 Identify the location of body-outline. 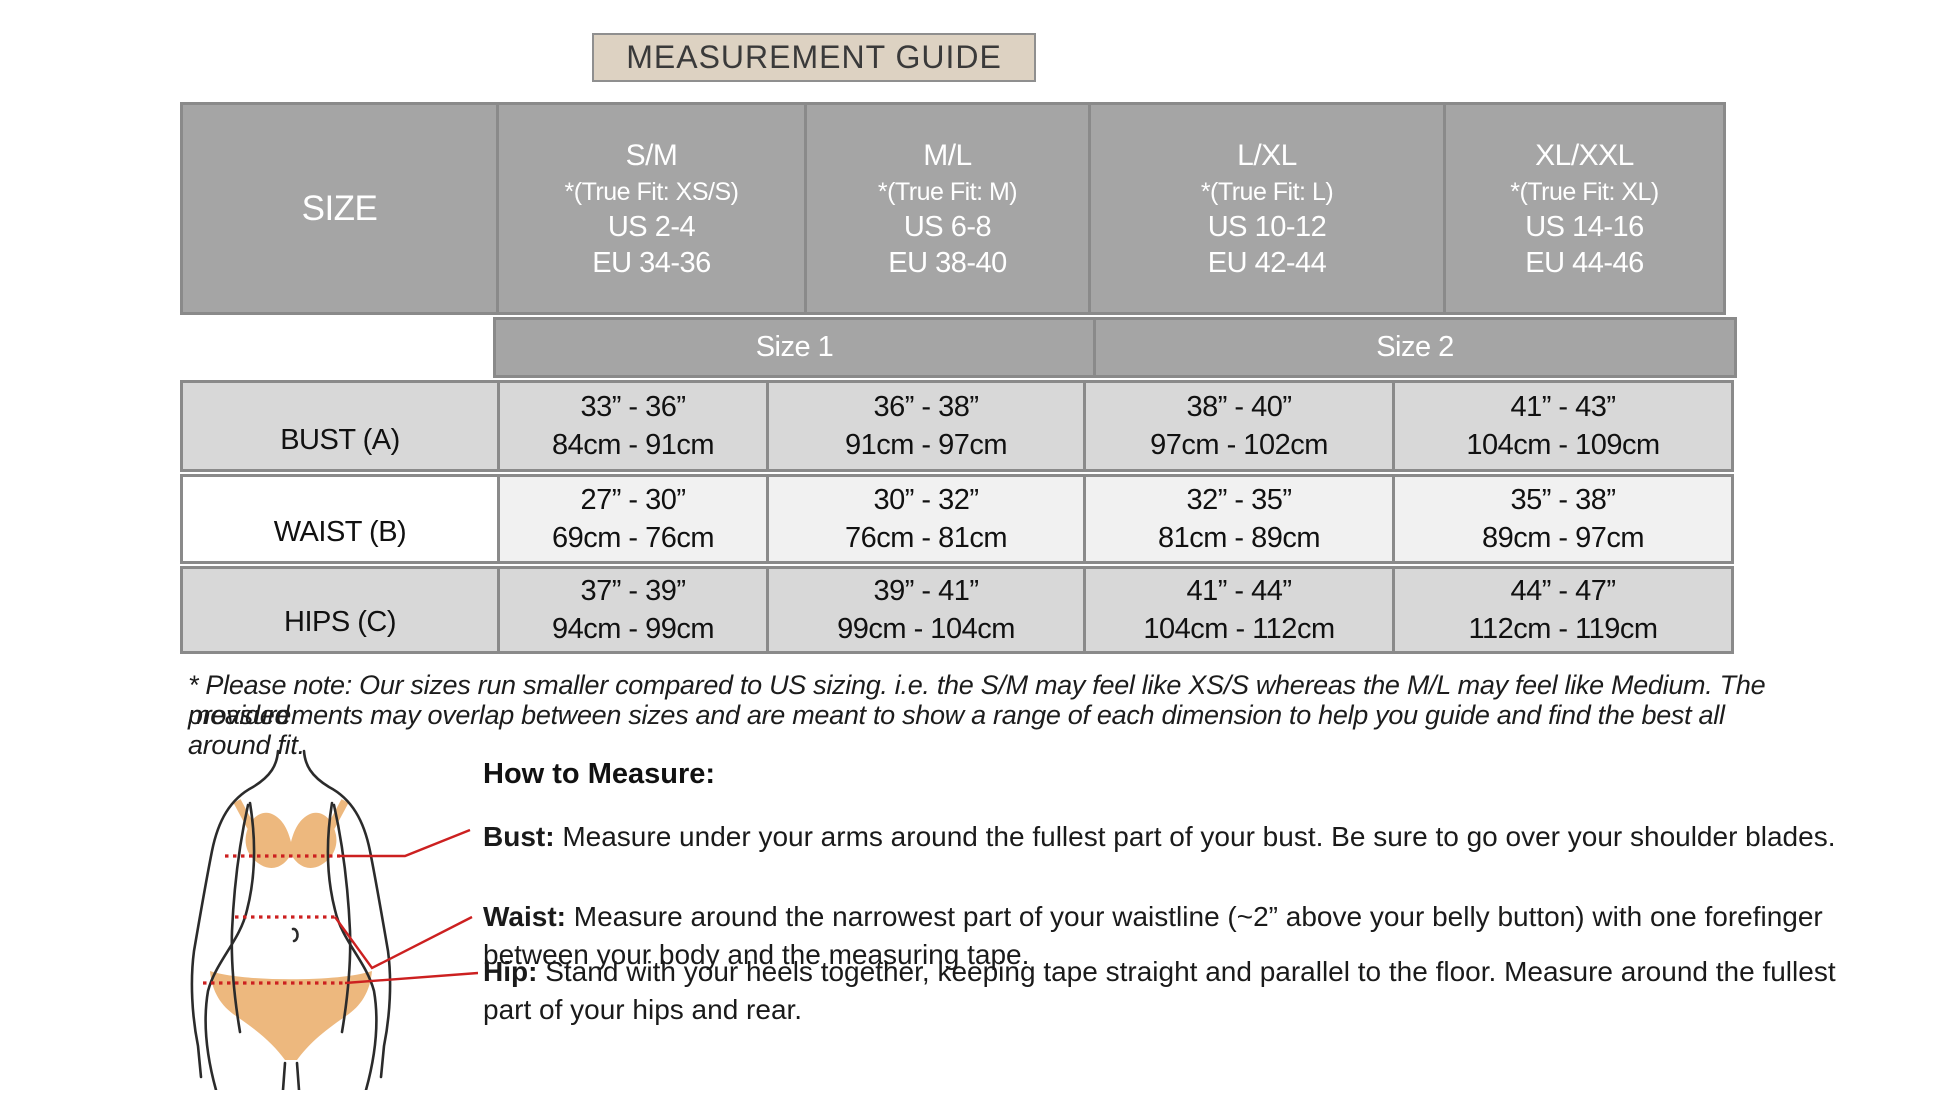
(291, 919).